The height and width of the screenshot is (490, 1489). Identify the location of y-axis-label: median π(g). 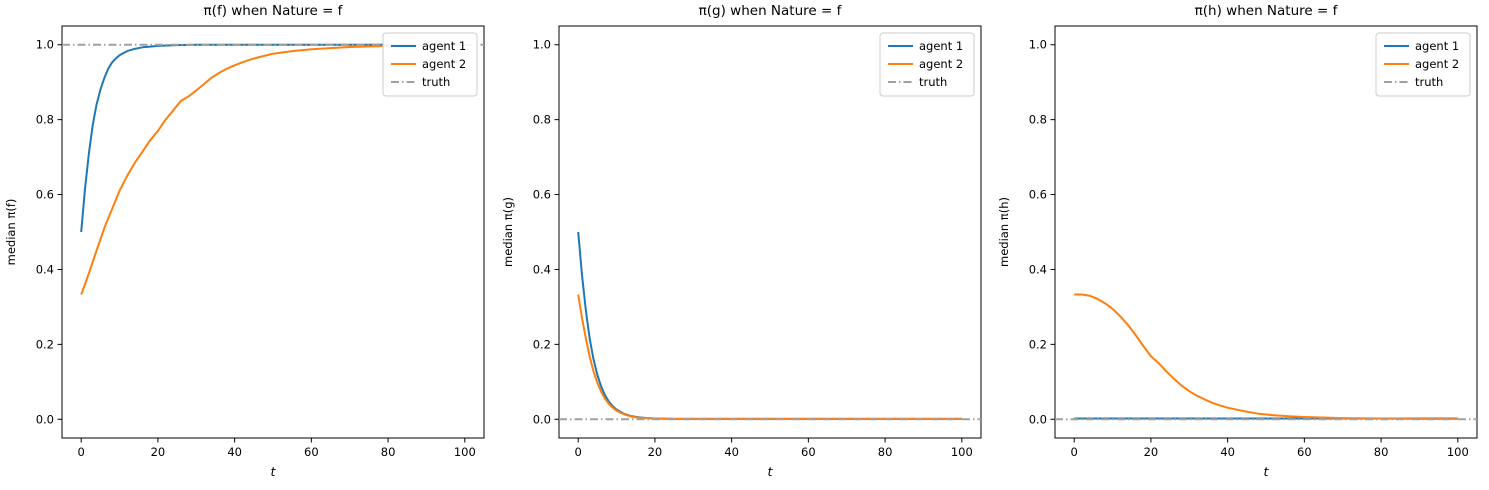
(508, 232).